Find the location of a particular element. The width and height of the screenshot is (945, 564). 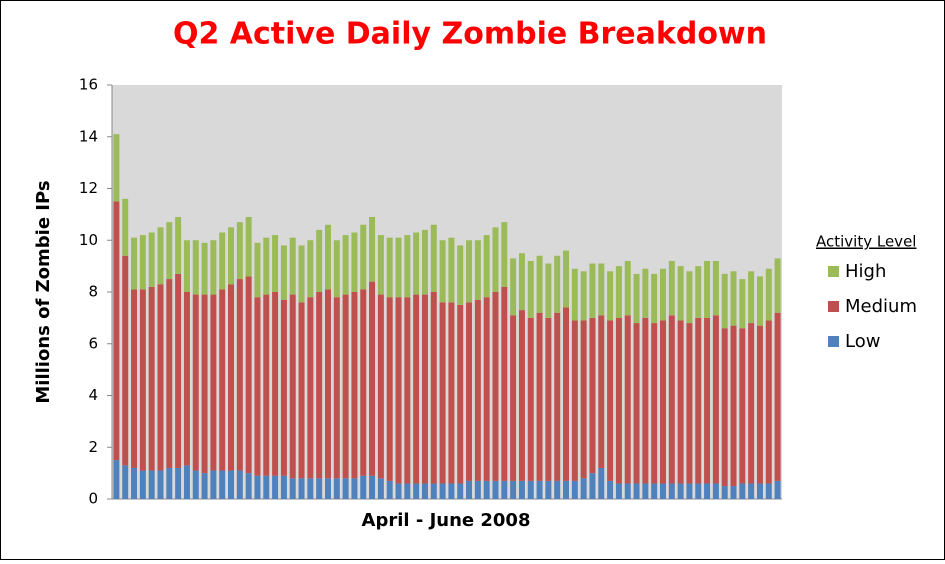

y-tick-label: 14 is located at coordinates (88, 136).